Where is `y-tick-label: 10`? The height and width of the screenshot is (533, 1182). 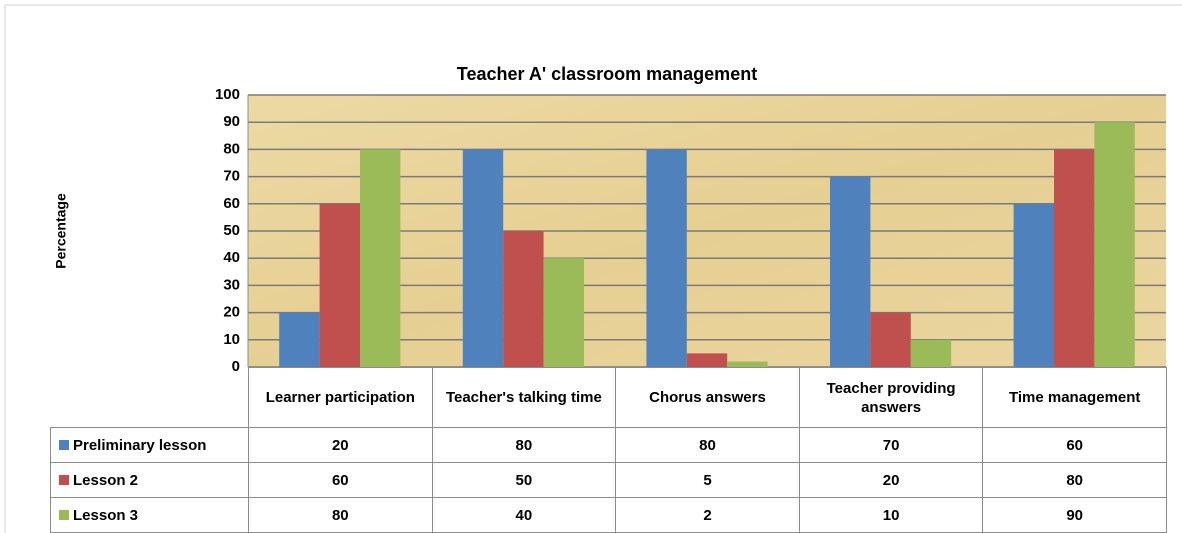 y-tick-label: 10 is located at coordinates (231, 339).